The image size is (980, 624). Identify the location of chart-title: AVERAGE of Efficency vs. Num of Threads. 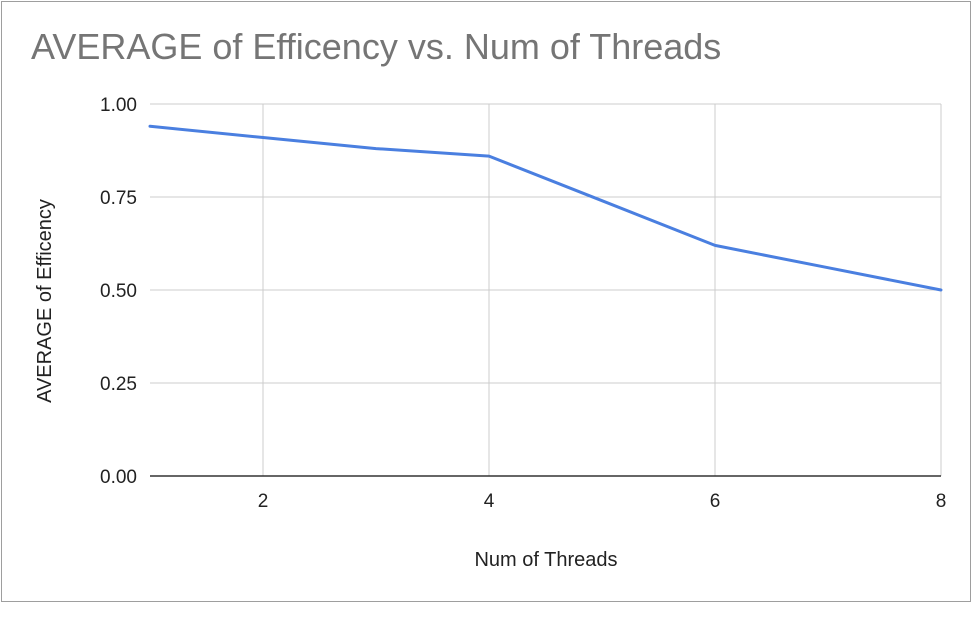
(376, 46).